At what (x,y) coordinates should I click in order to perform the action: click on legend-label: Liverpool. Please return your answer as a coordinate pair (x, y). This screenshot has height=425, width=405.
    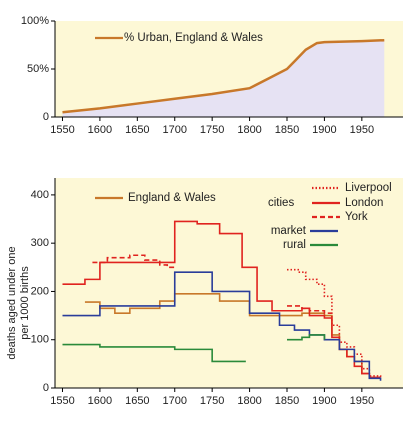
    Looking at the image, I should click on (368, 188).